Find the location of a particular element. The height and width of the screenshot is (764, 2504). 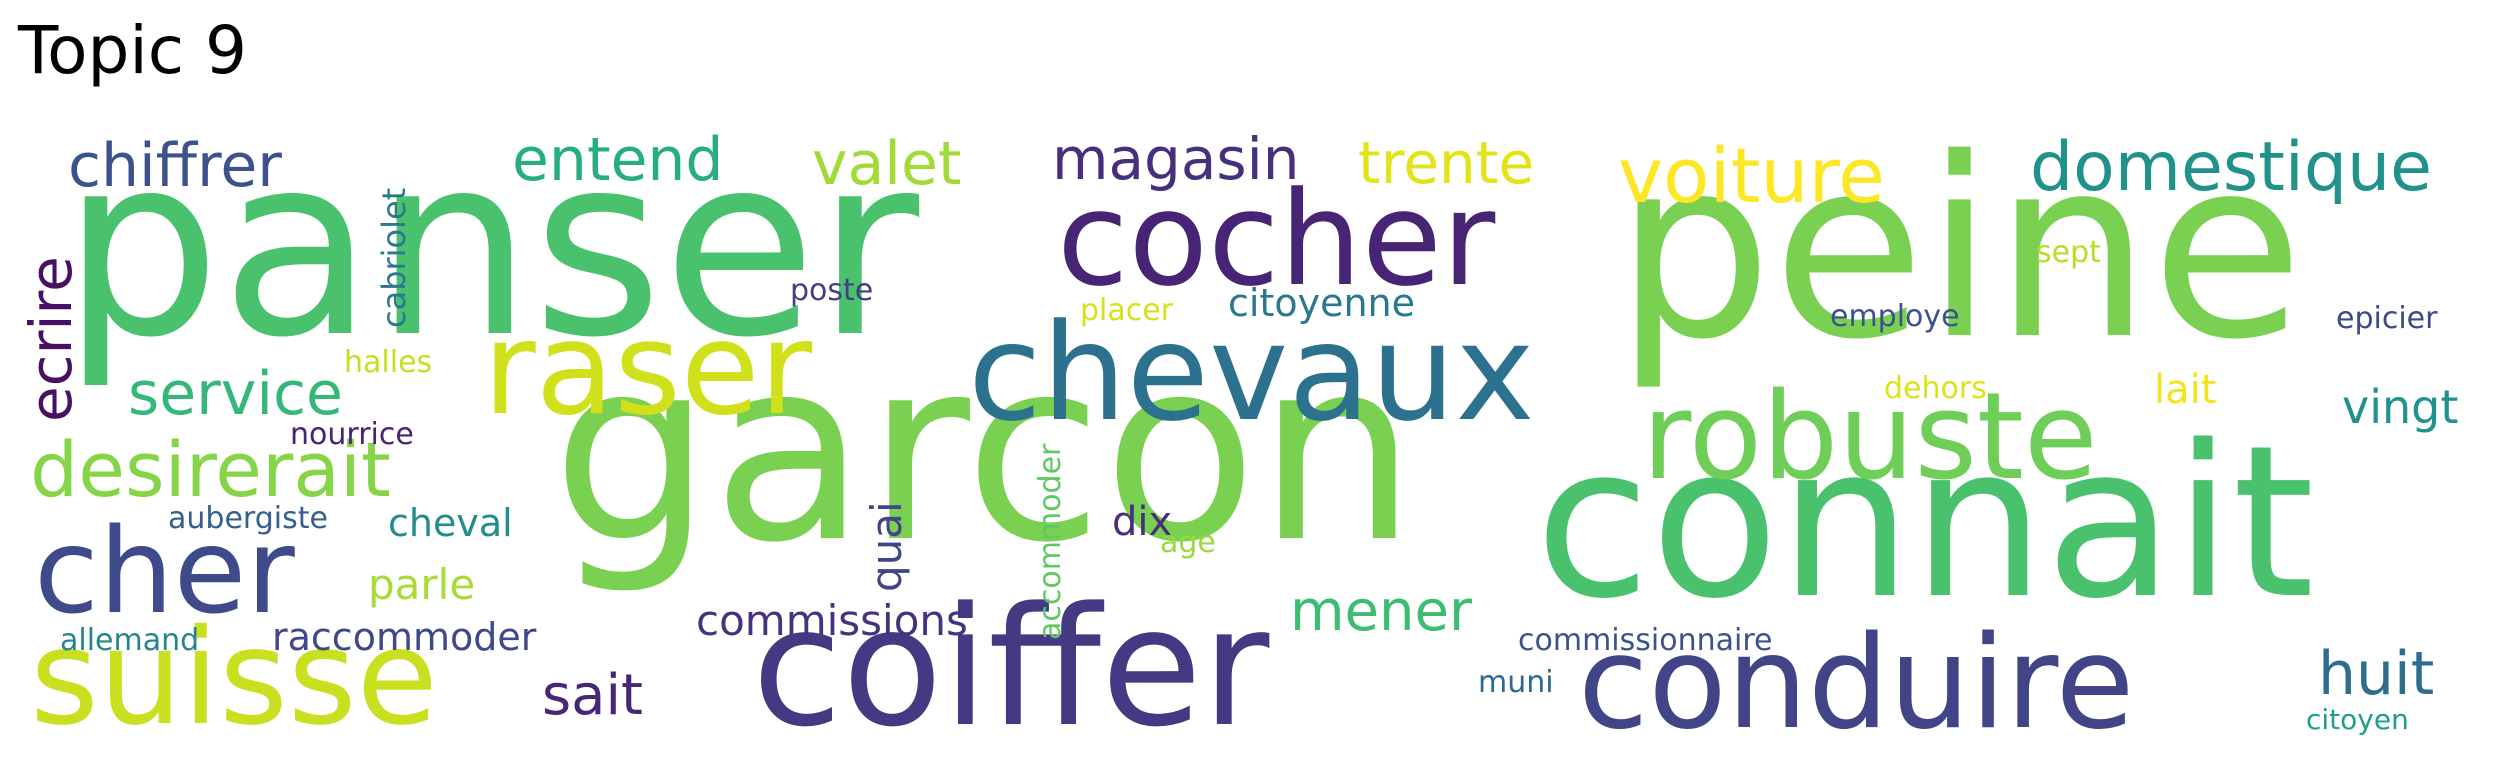

word-lait: lait is located at coordinates (2185, 390).